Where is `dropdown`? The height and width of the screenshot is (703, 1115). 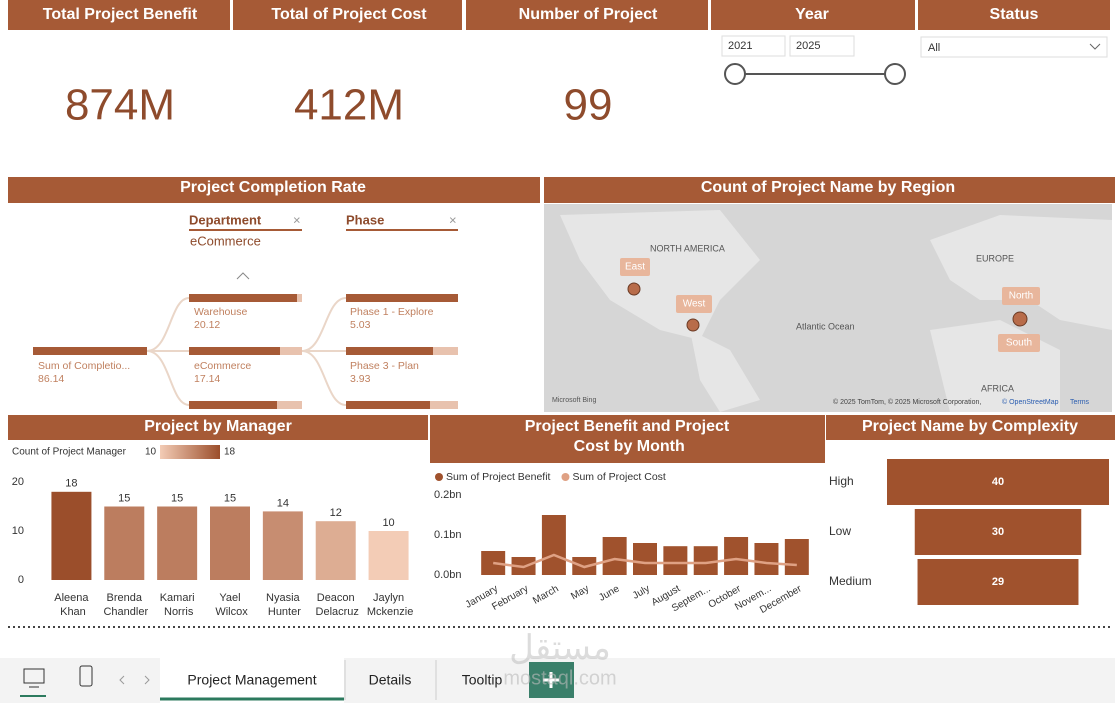 dropdown is located at coordinates (1014, 47).